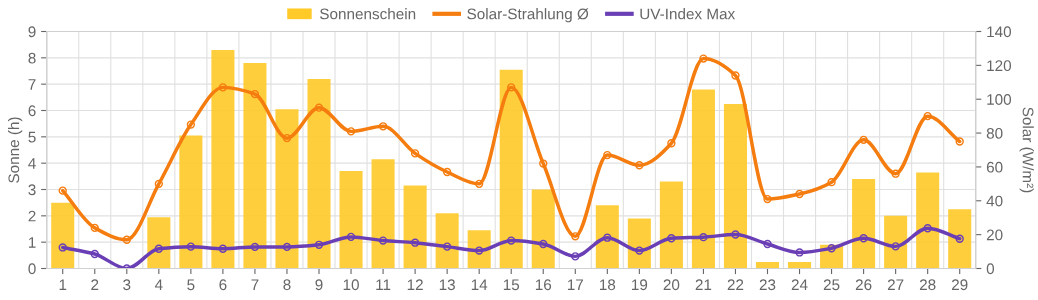  What do you see at coordinates (479, 284) in the screenshot?
I see `x-tick-label: 14` at bounding box center [479, 284].